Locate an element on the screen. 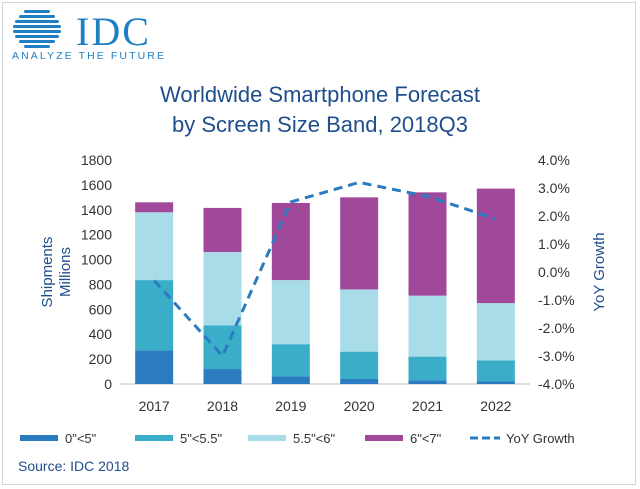 This screenshot has width=640, height=489. legend-label: 5"<5.5" is located at coordinates (201, 438).